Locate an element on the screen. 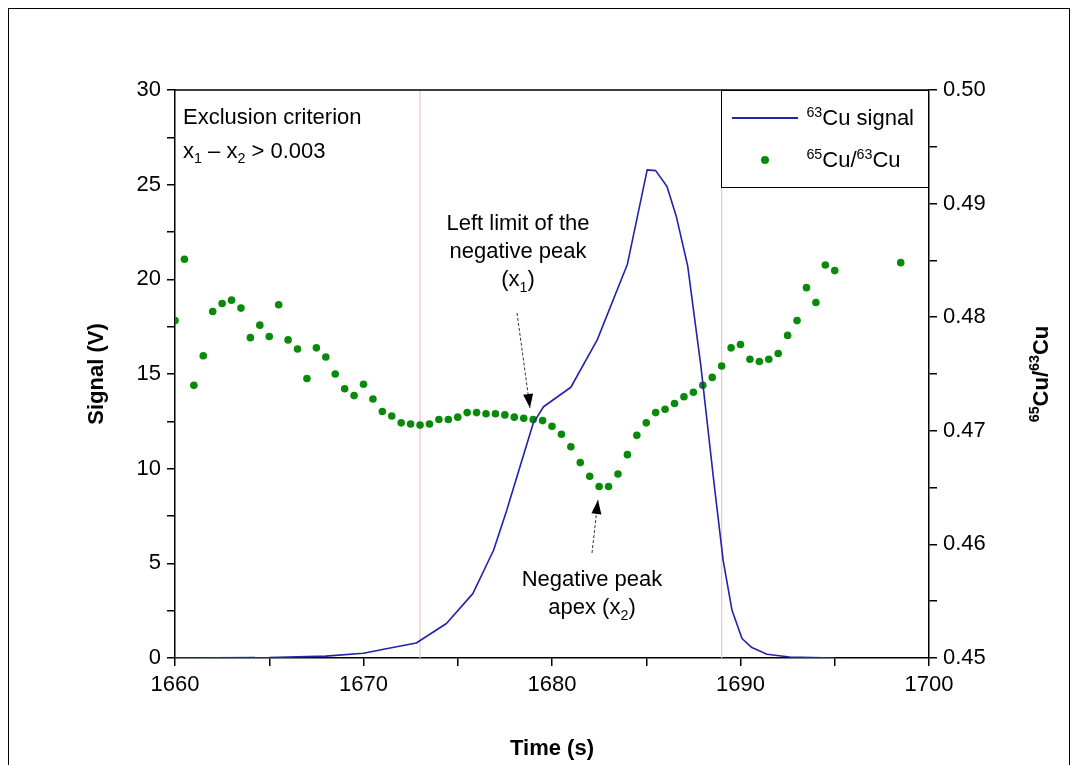 Image resolution: width=1080 pixels, height=765 pixels. x-tick-label: 1660 is located at coordinates (175, 684).